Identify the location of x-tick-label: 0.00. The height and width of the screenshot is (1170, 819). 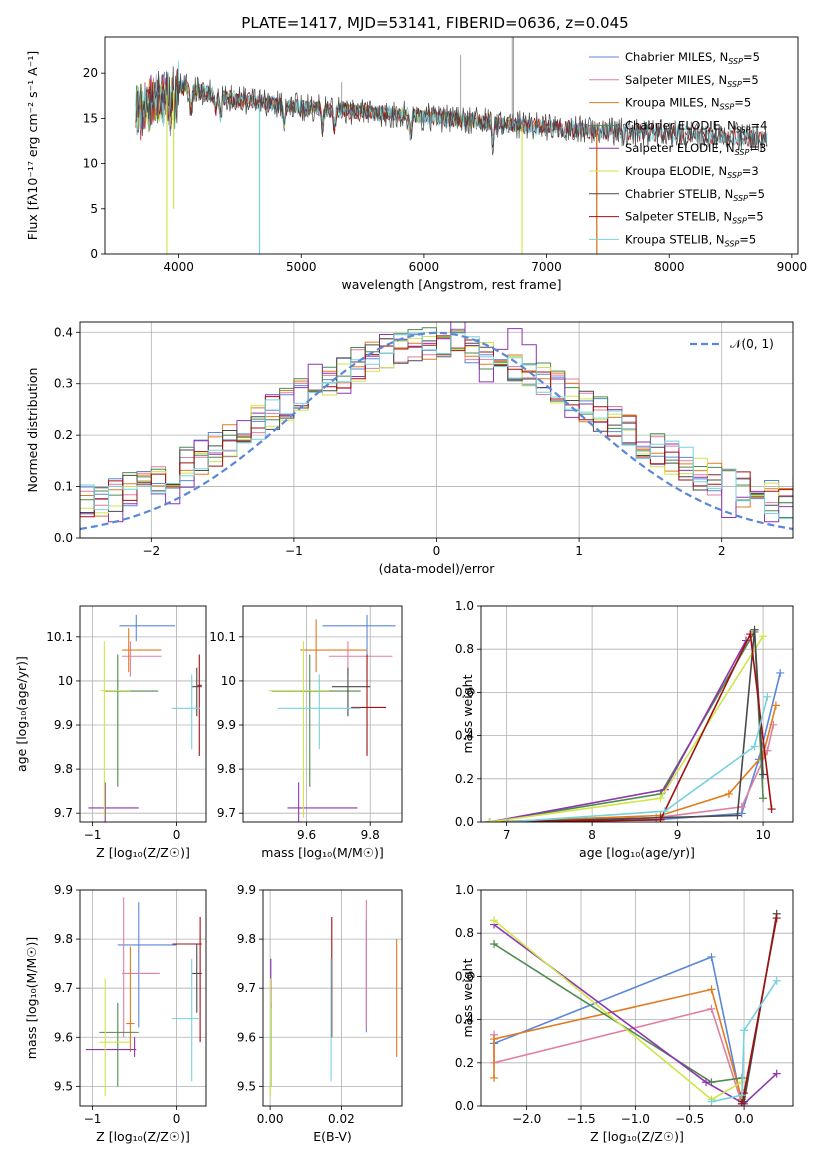
(270, 1119).